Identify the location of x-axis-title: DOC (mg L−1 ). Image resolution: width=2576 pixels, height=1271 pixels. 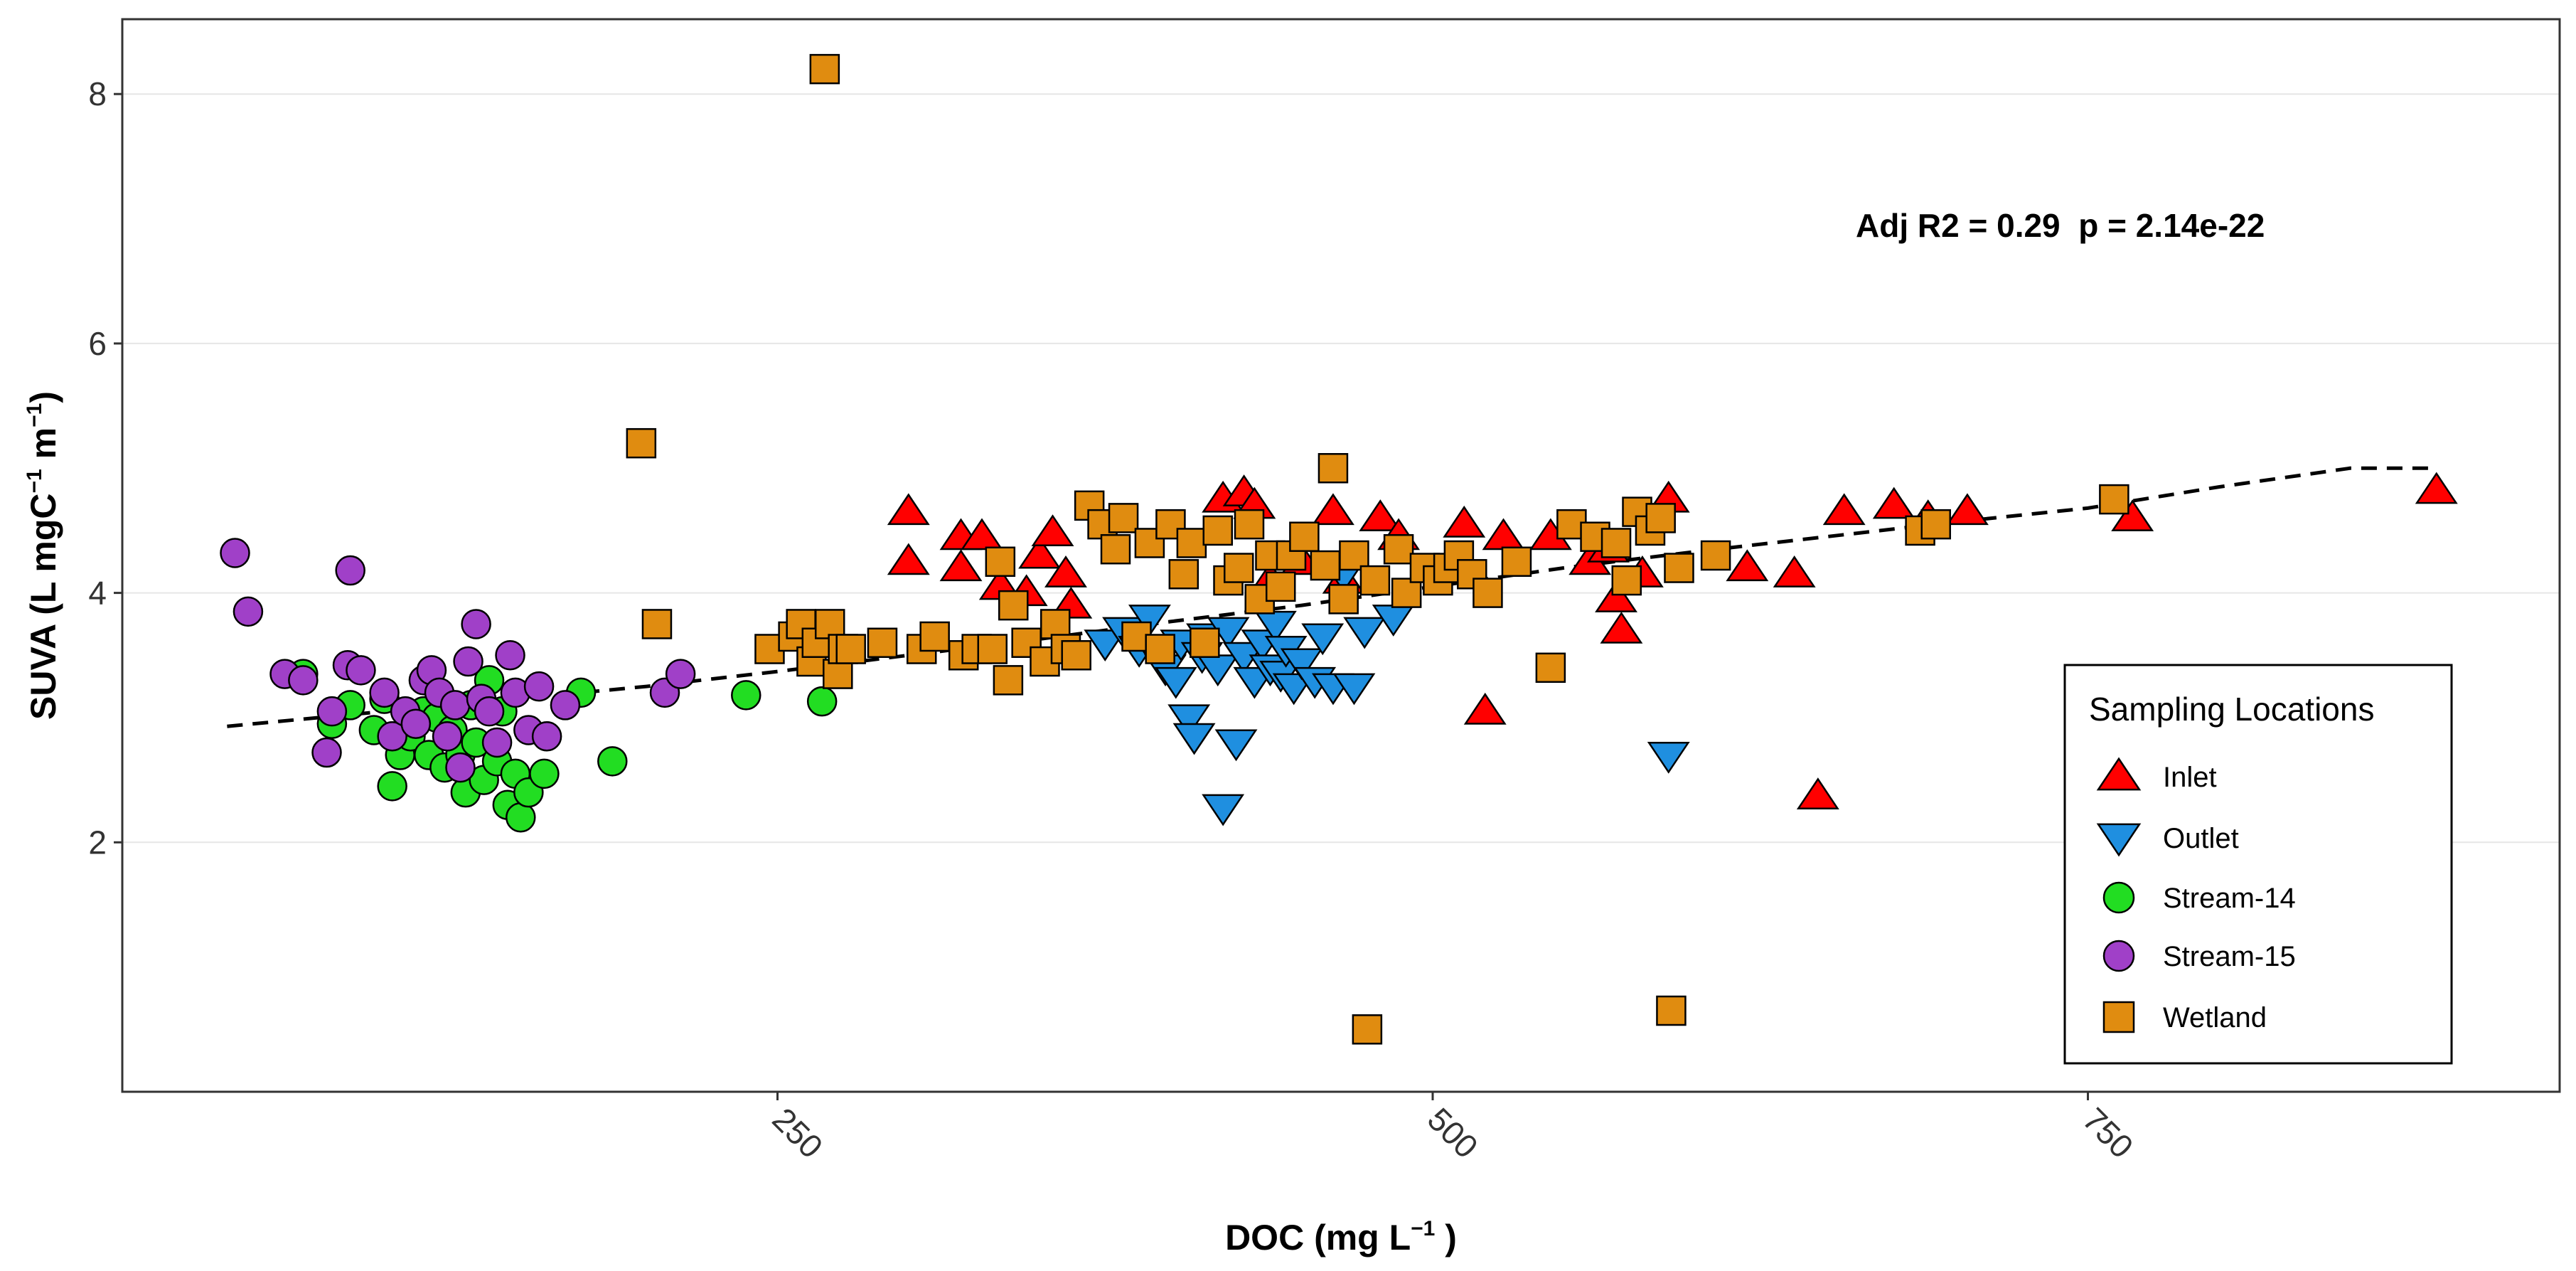
(1341, 1237).